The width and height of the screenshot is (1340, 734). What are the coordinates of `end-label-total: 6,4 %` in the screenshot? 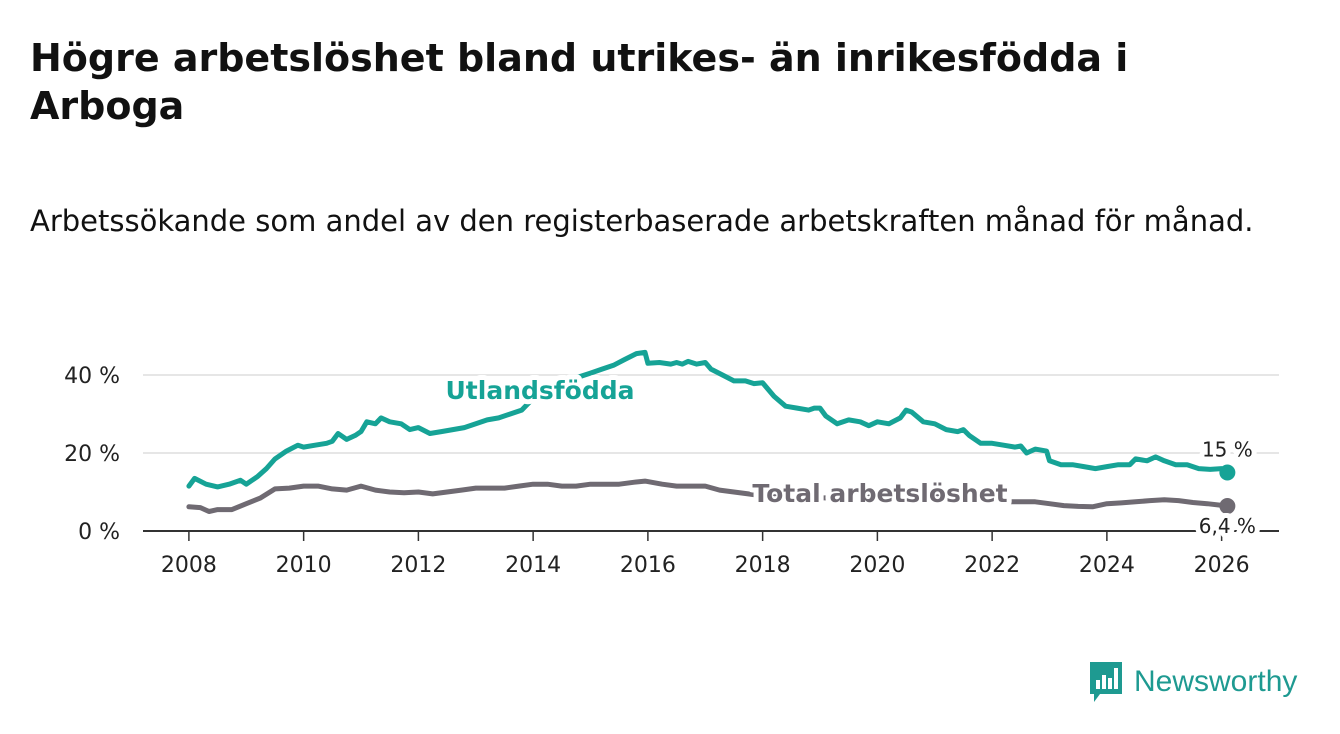 It's located at (1227, 526).